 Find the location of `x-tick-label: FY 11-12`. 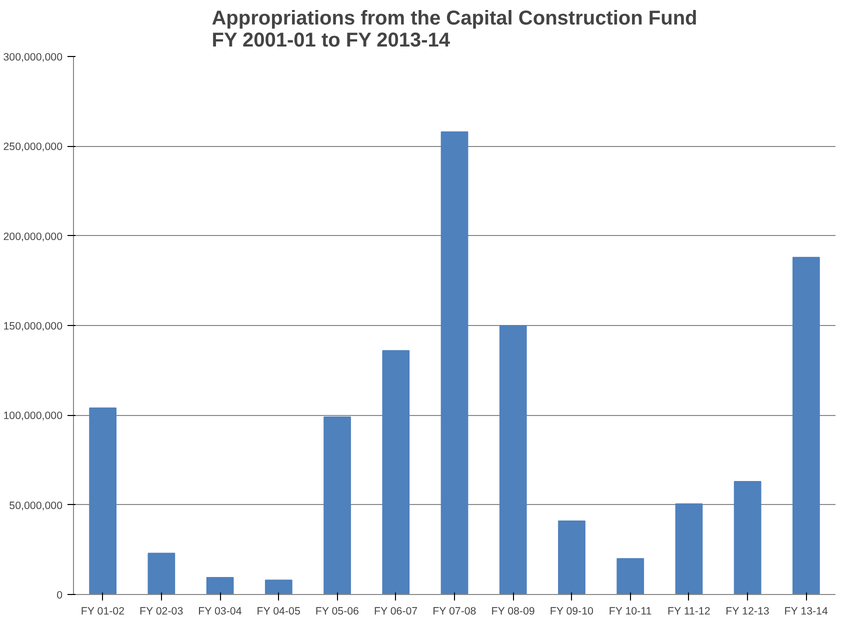

x-tick-label: FY 11-12 is located at coordinates (688, 612).